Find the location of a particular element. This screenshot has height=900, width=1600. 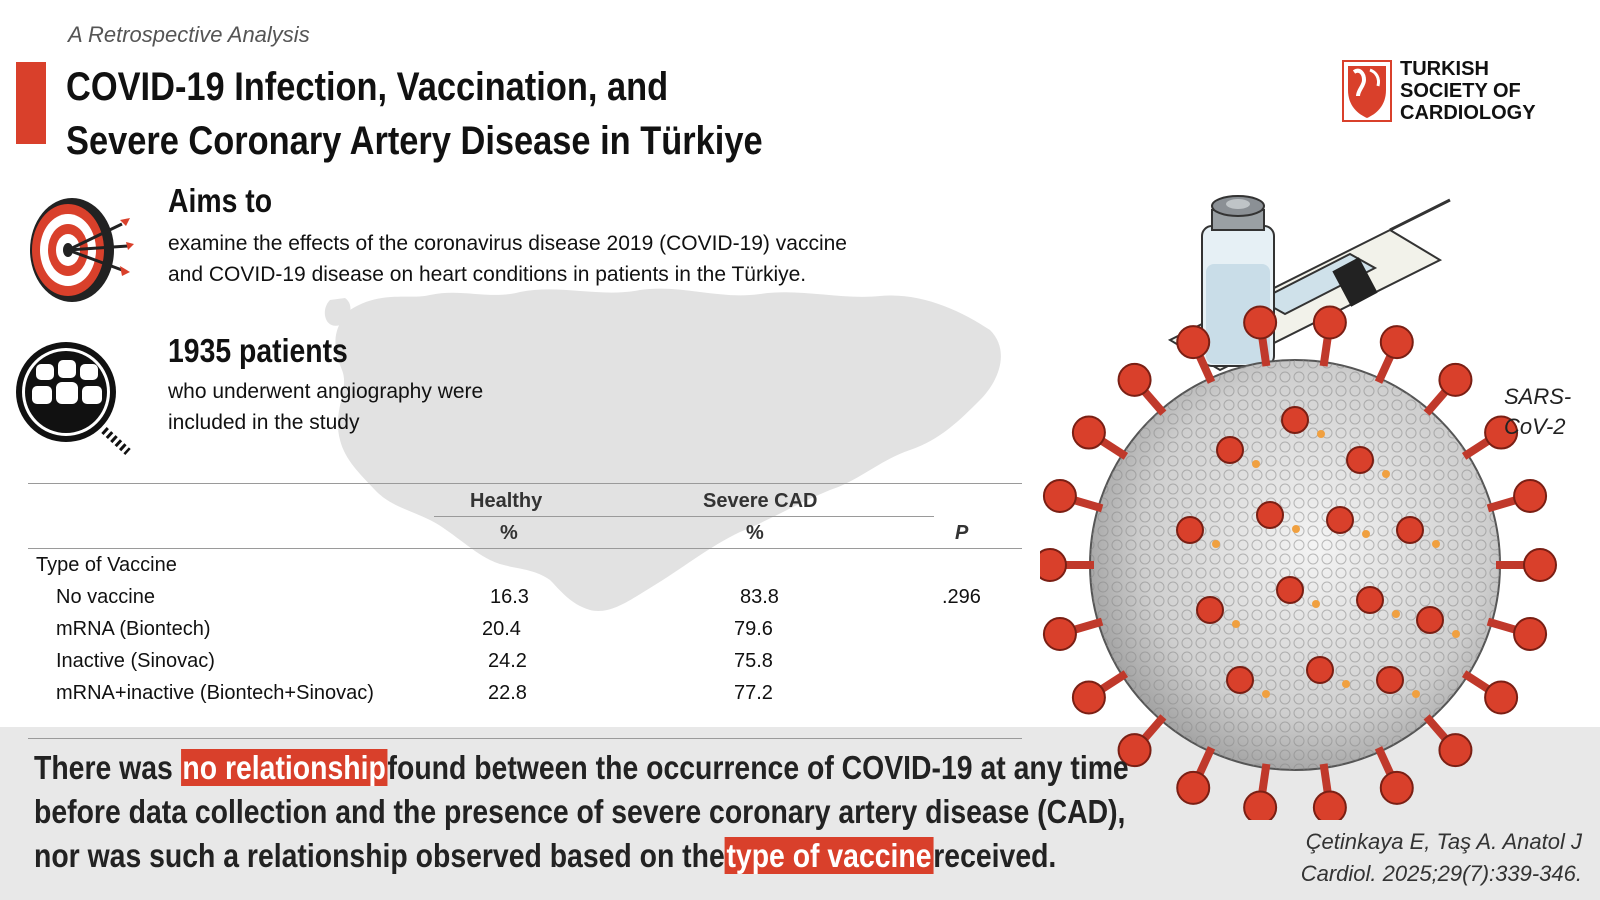

row-healthy: 20.4 is located at coordinates (501, 629).